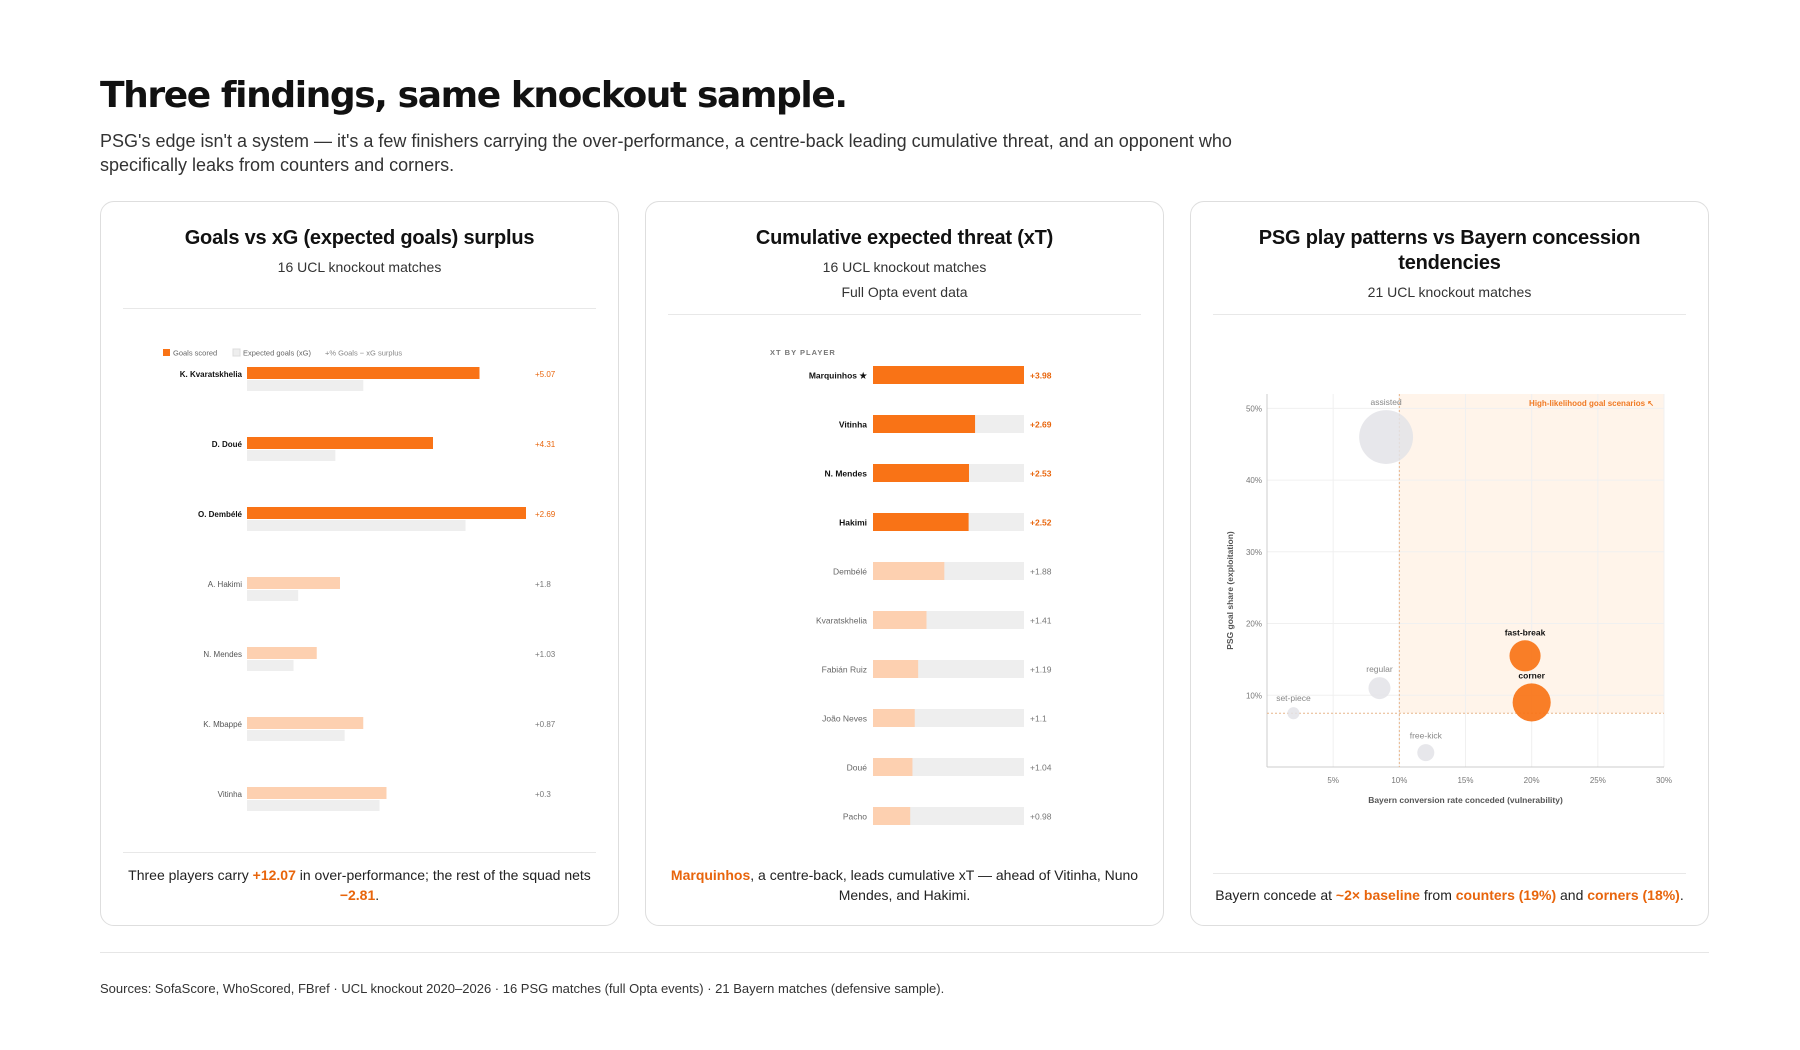  Describe the element at coordinates (1041, 425) in the screenshot. I see `xt-value-label: +2.69` at that location.